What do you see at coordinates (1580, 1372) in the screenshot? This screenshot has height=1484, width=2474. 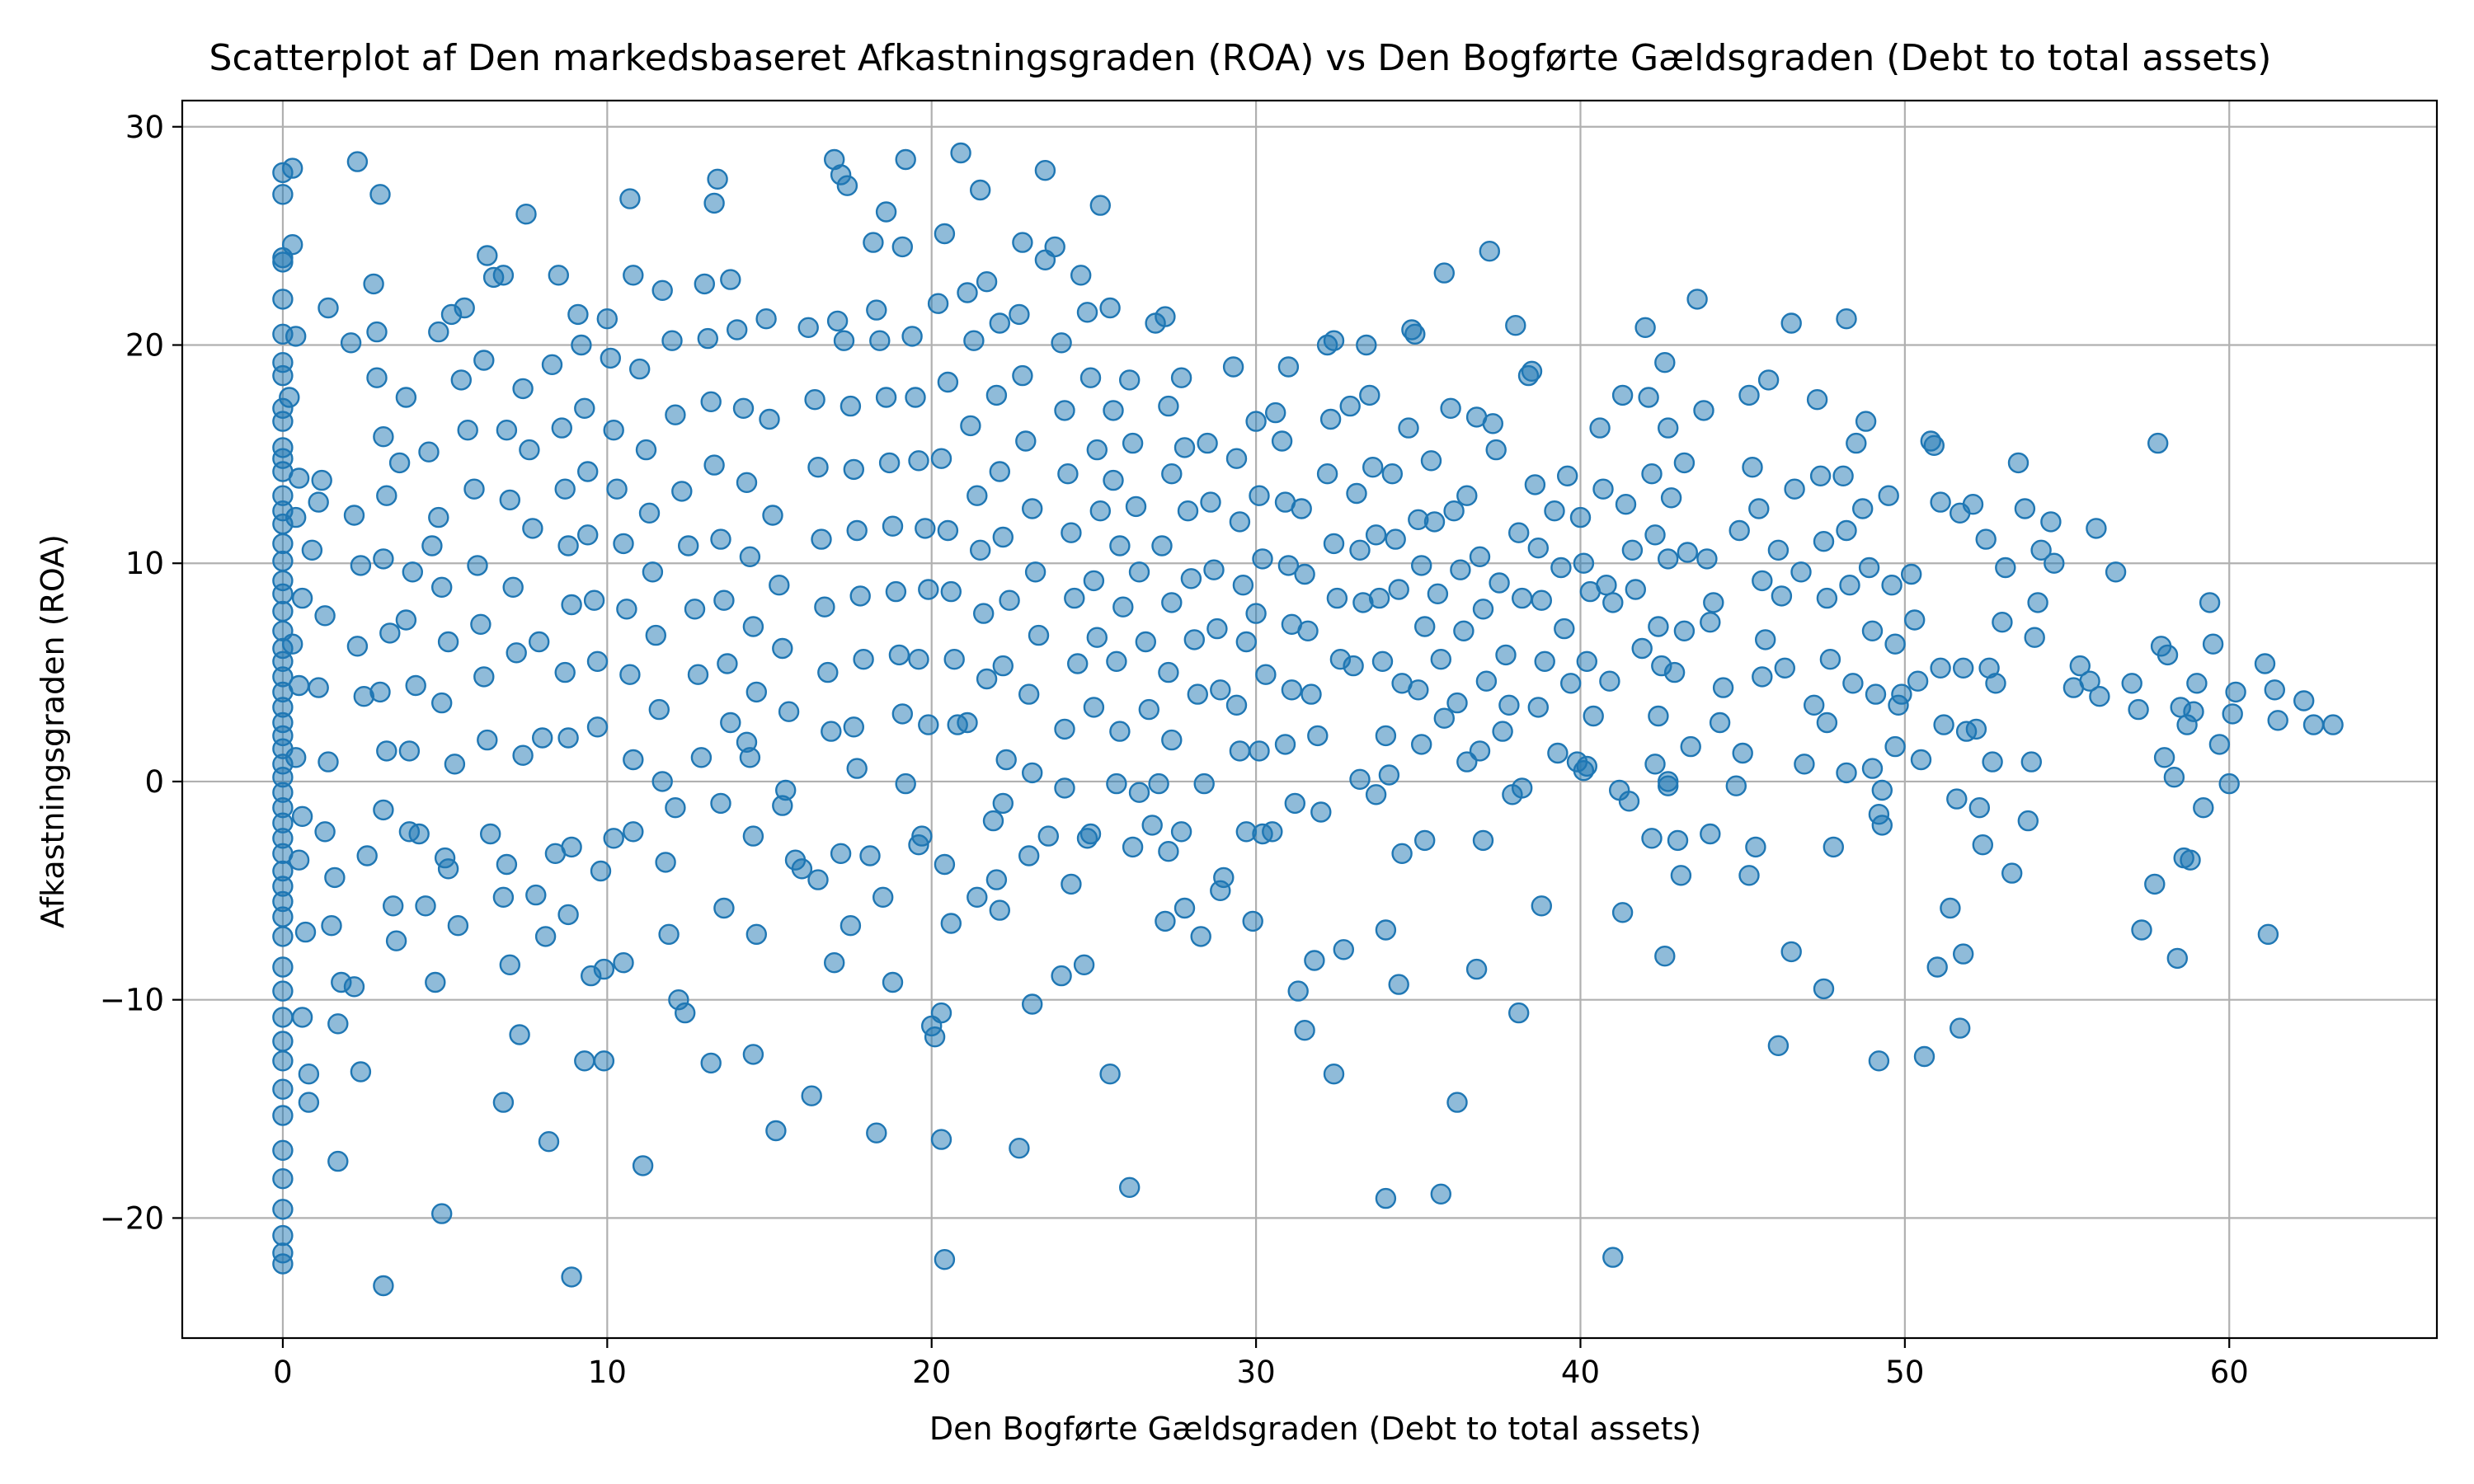 I see `x-tick-label: 40` at bounding box center [1580, 1372].